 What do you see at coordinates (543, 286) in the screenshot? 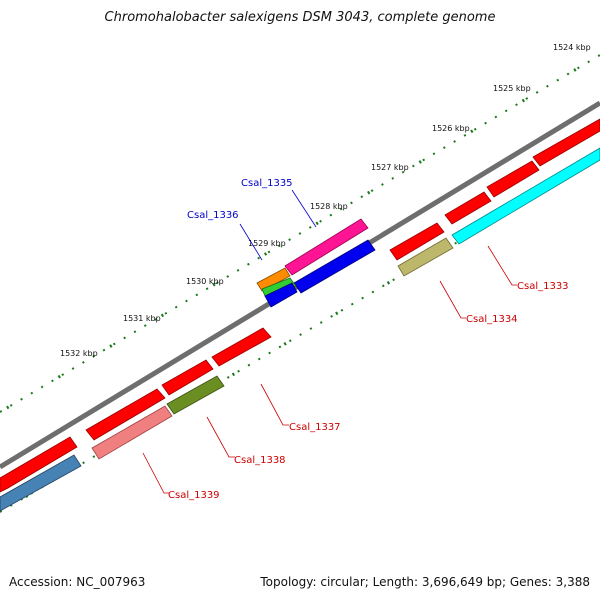
I see `gene-label: Csal_1333` at bounding box center [543, 286].